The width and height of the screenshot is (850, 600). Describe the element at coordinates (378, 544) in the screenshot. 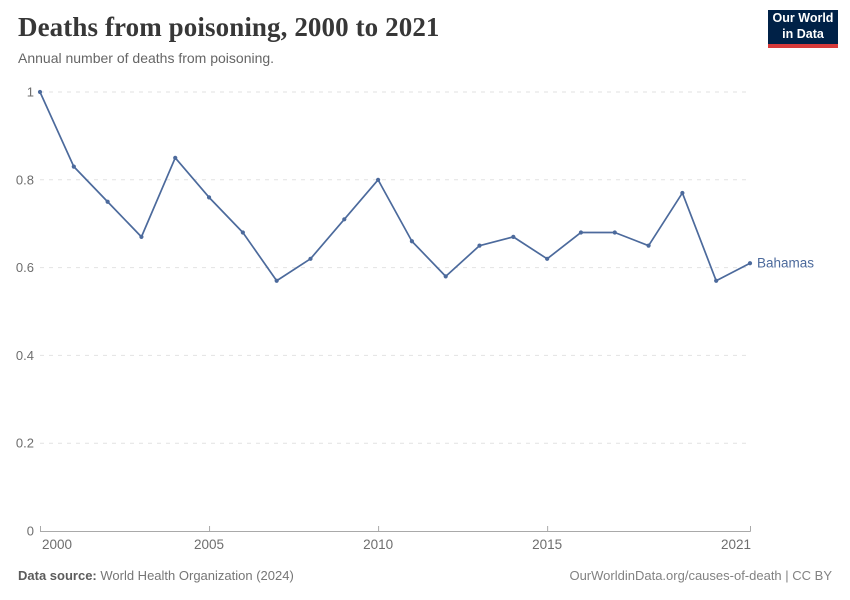

I see `x-axis-tick-label: 2010` at that location.